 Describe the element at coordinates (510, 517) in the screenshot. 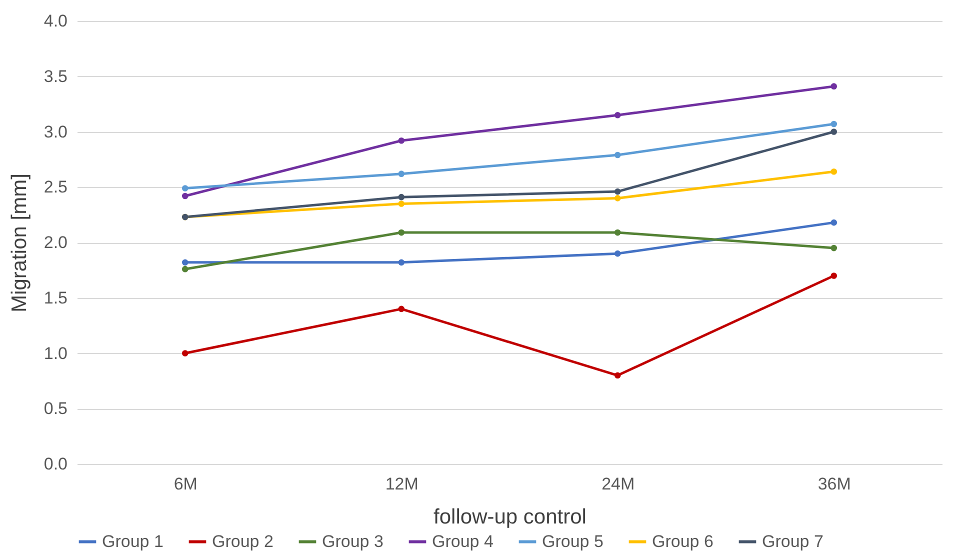

I see `x-axis-title: follow-up control` at that location.